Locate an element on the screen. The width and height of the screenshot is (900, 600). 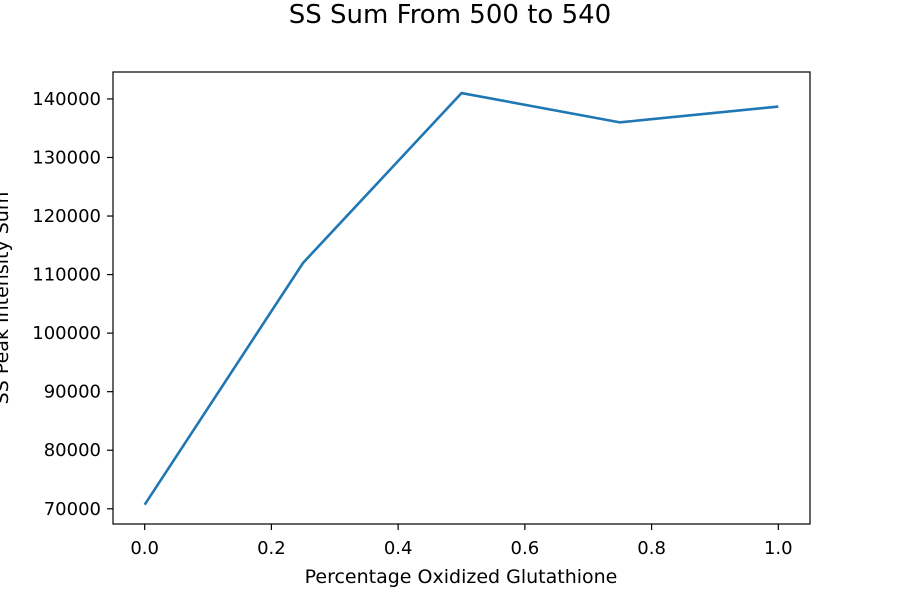
y-tick-label: 140000 is located at coordinates (66, 99).